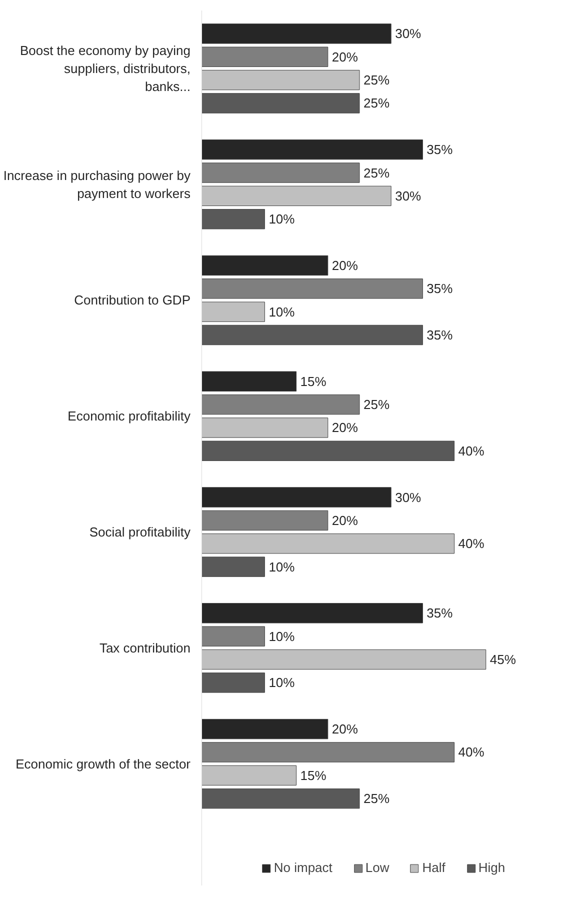 This screenshot has width=575, height=901. What do you see at coordinates (303, 867) in the screenshot?
I see `legend-label: No impact` at bounding box center [303, 867].